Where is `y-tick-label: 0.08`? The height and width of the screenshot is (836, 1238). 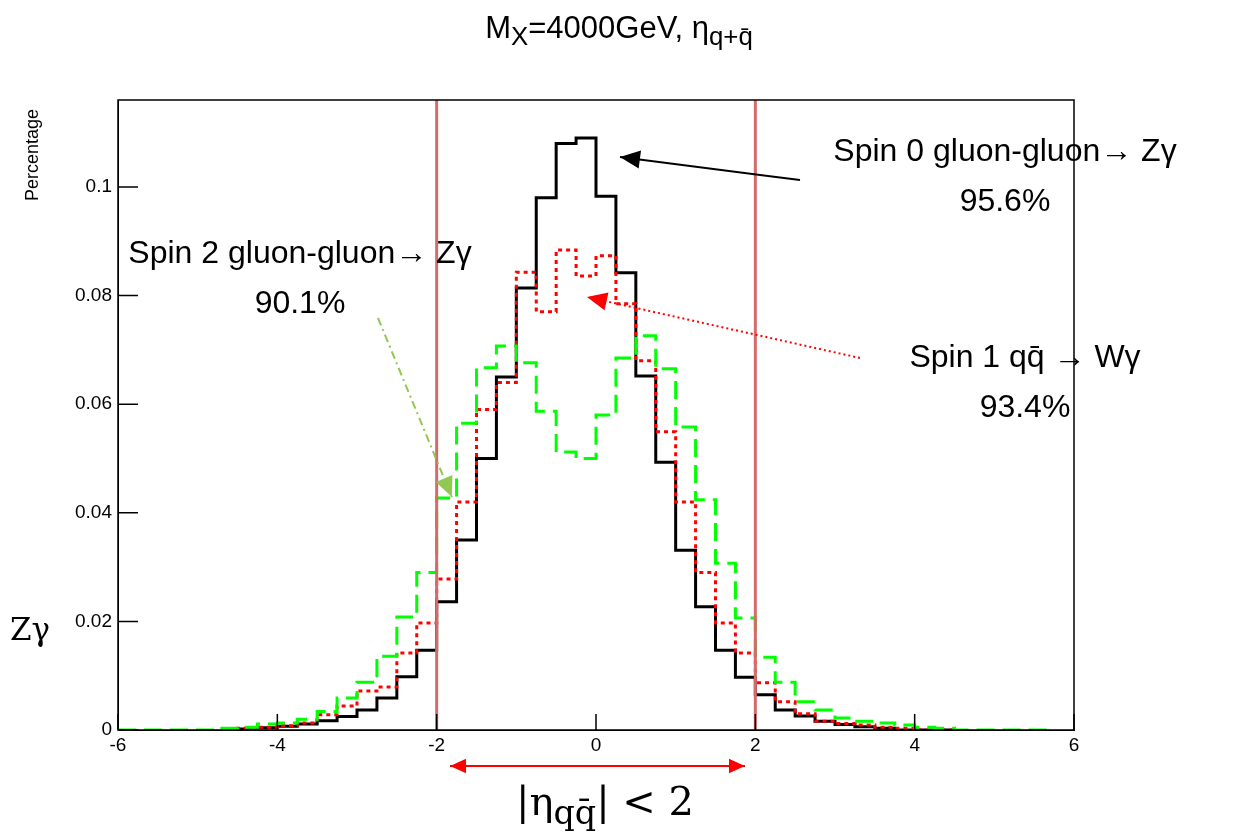 y-tick-label: 0.08 is located at coordinates (93, 294).